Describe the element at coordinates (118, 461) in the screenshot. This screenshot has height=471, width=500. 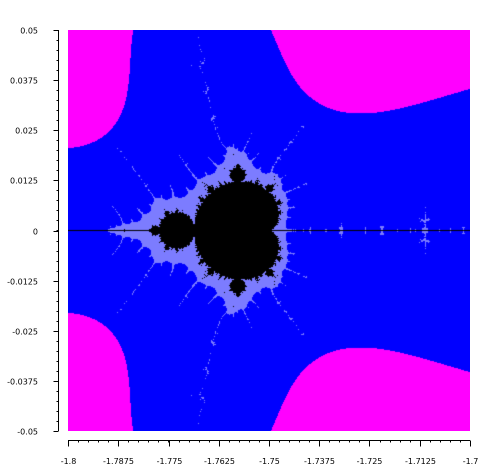
I see `x-tick-label: -1.7875` at that location.